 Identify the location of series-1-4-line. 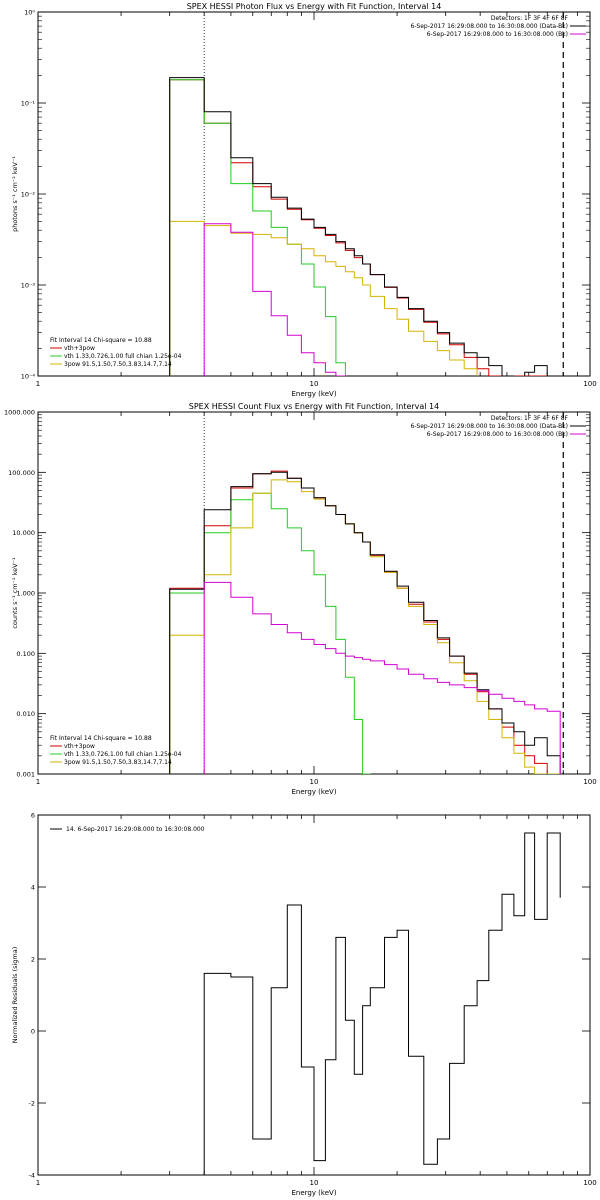
(382, 677).